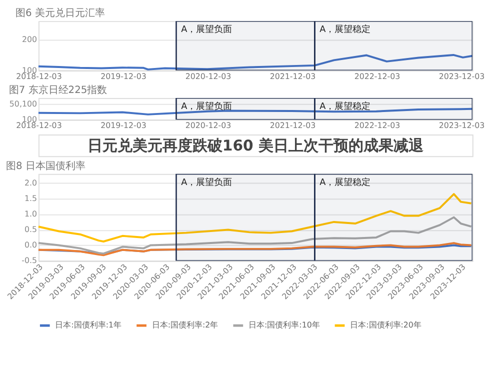 The image size is (500, 382). I want to click on y-tick-label: 1.5, so click(30, 199).